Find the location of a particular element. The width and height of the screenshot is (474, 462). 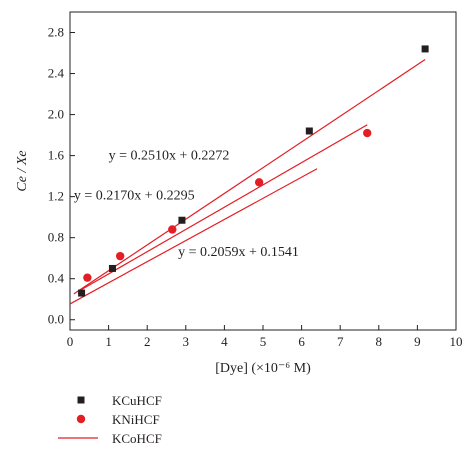

x-tick-label: 8 is located at coordinates (379, 341).